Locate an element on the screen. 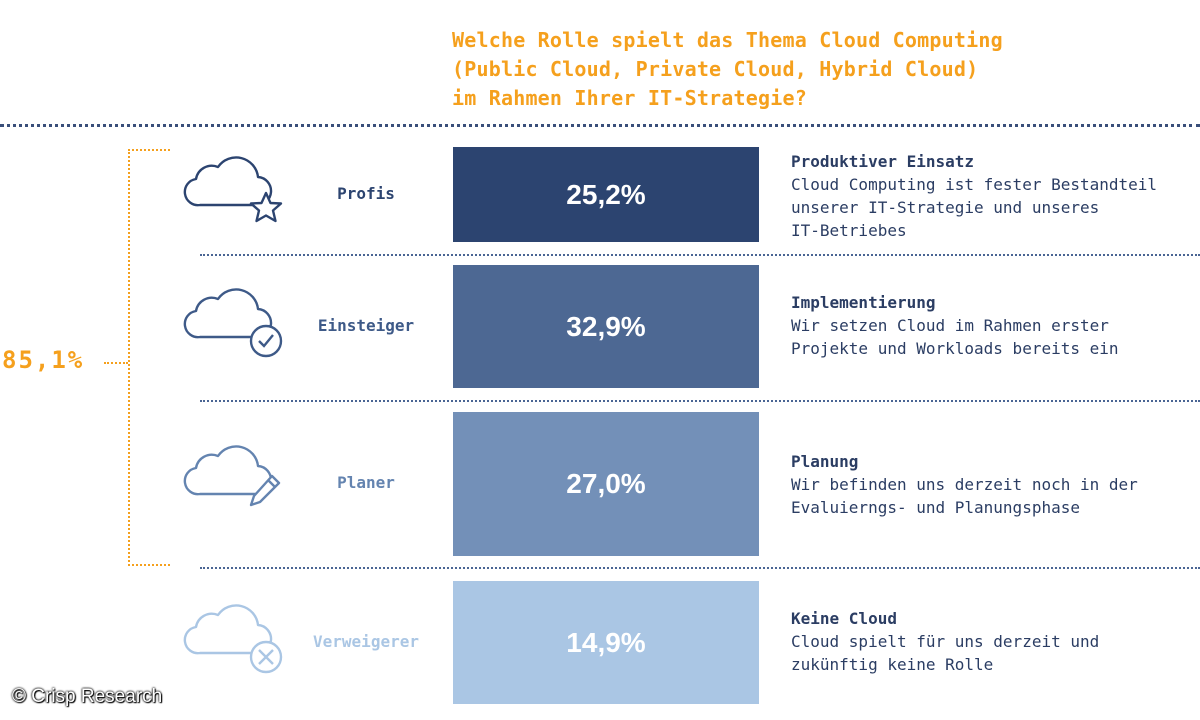 The image size is (1200, 720). bar-profis: 25,2% is located at coordinates (606, 194).